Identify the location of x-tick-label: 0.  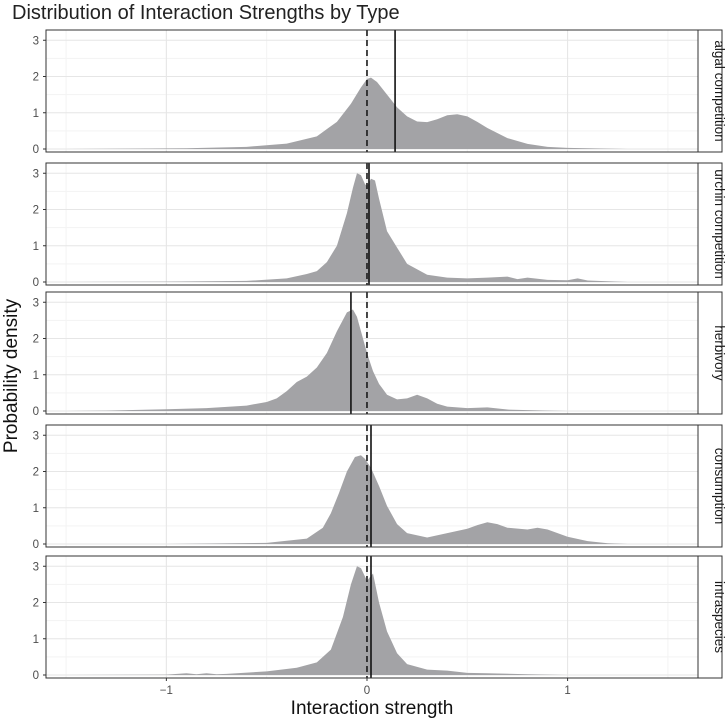
(367, 691).